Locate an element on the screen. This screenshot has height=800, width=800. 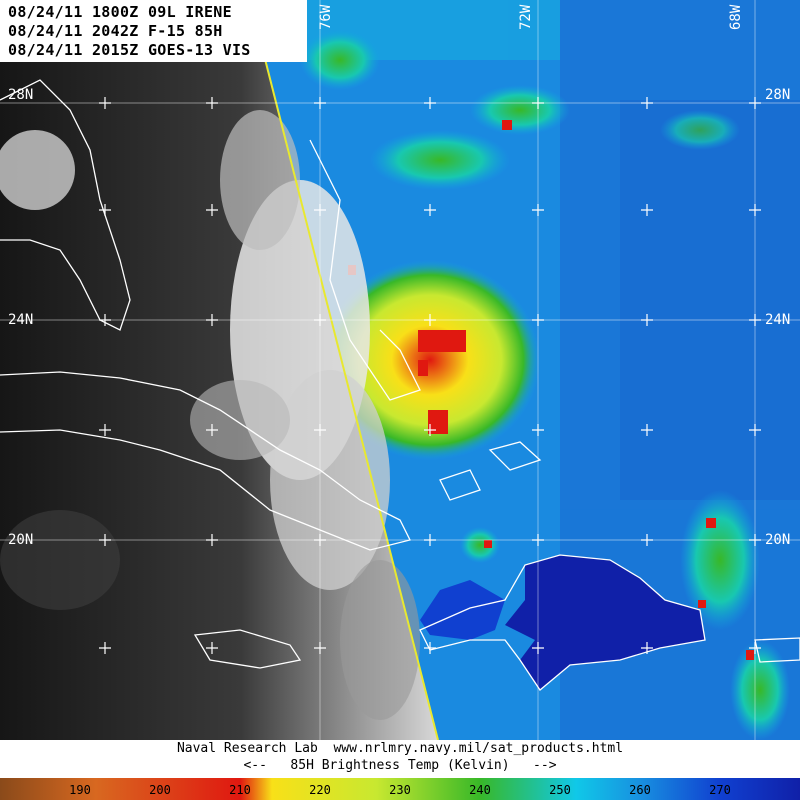
lon-label-76w: 76W is located at coordinates (326, 17).